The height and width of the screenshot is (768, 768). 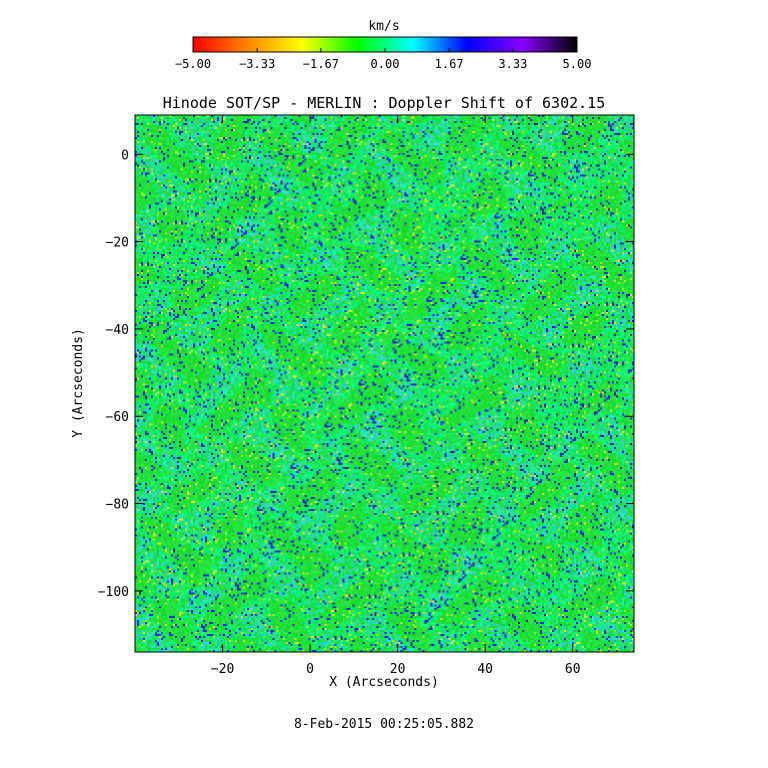 I want to click on y-tick-label: −60, so click(x=117, y=417).